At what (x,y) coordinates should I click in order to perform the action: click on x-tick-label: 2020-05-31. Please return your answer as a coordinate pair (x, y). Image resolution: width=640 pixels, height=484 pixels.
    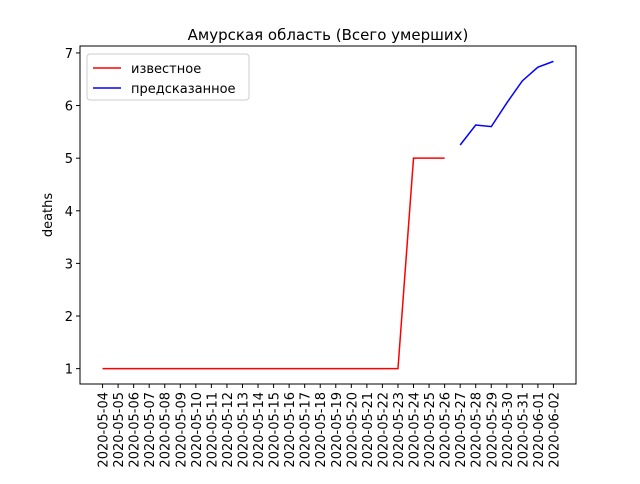
    Looking at the image, I should click on (523, 430).